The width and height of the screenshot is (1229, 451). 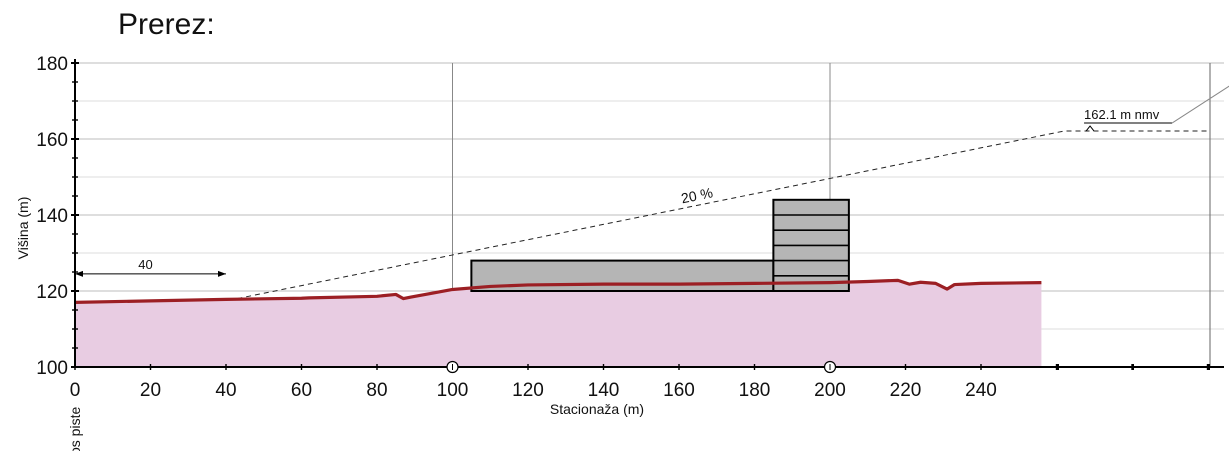 I want to click on y-tick-label: 140, so click(x=52, y=216).